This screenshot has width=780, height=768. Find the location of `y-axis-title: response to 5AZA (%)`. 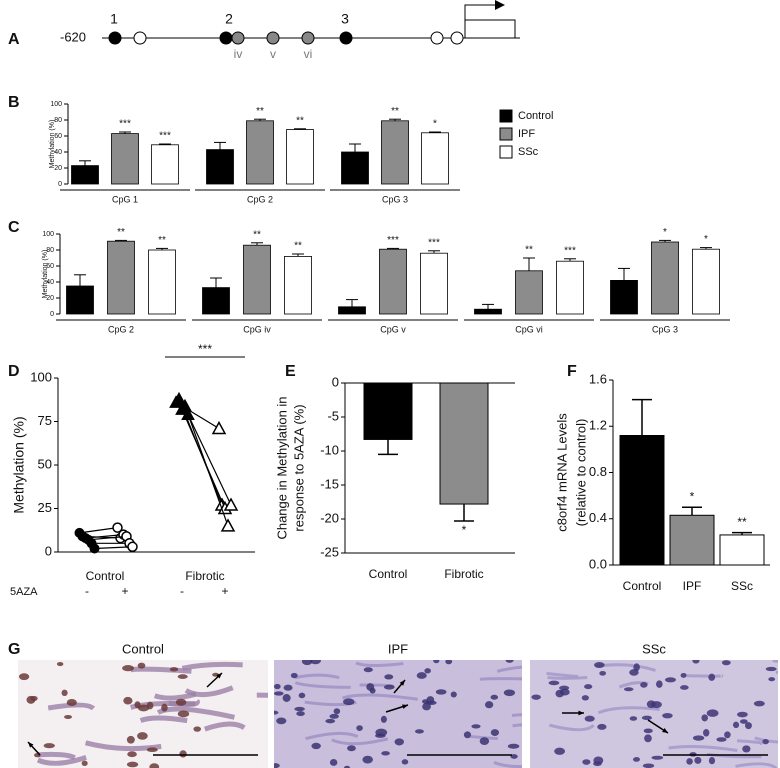

y-axis-title: response to 5AZA (%) is located at coordinates (298, 467).